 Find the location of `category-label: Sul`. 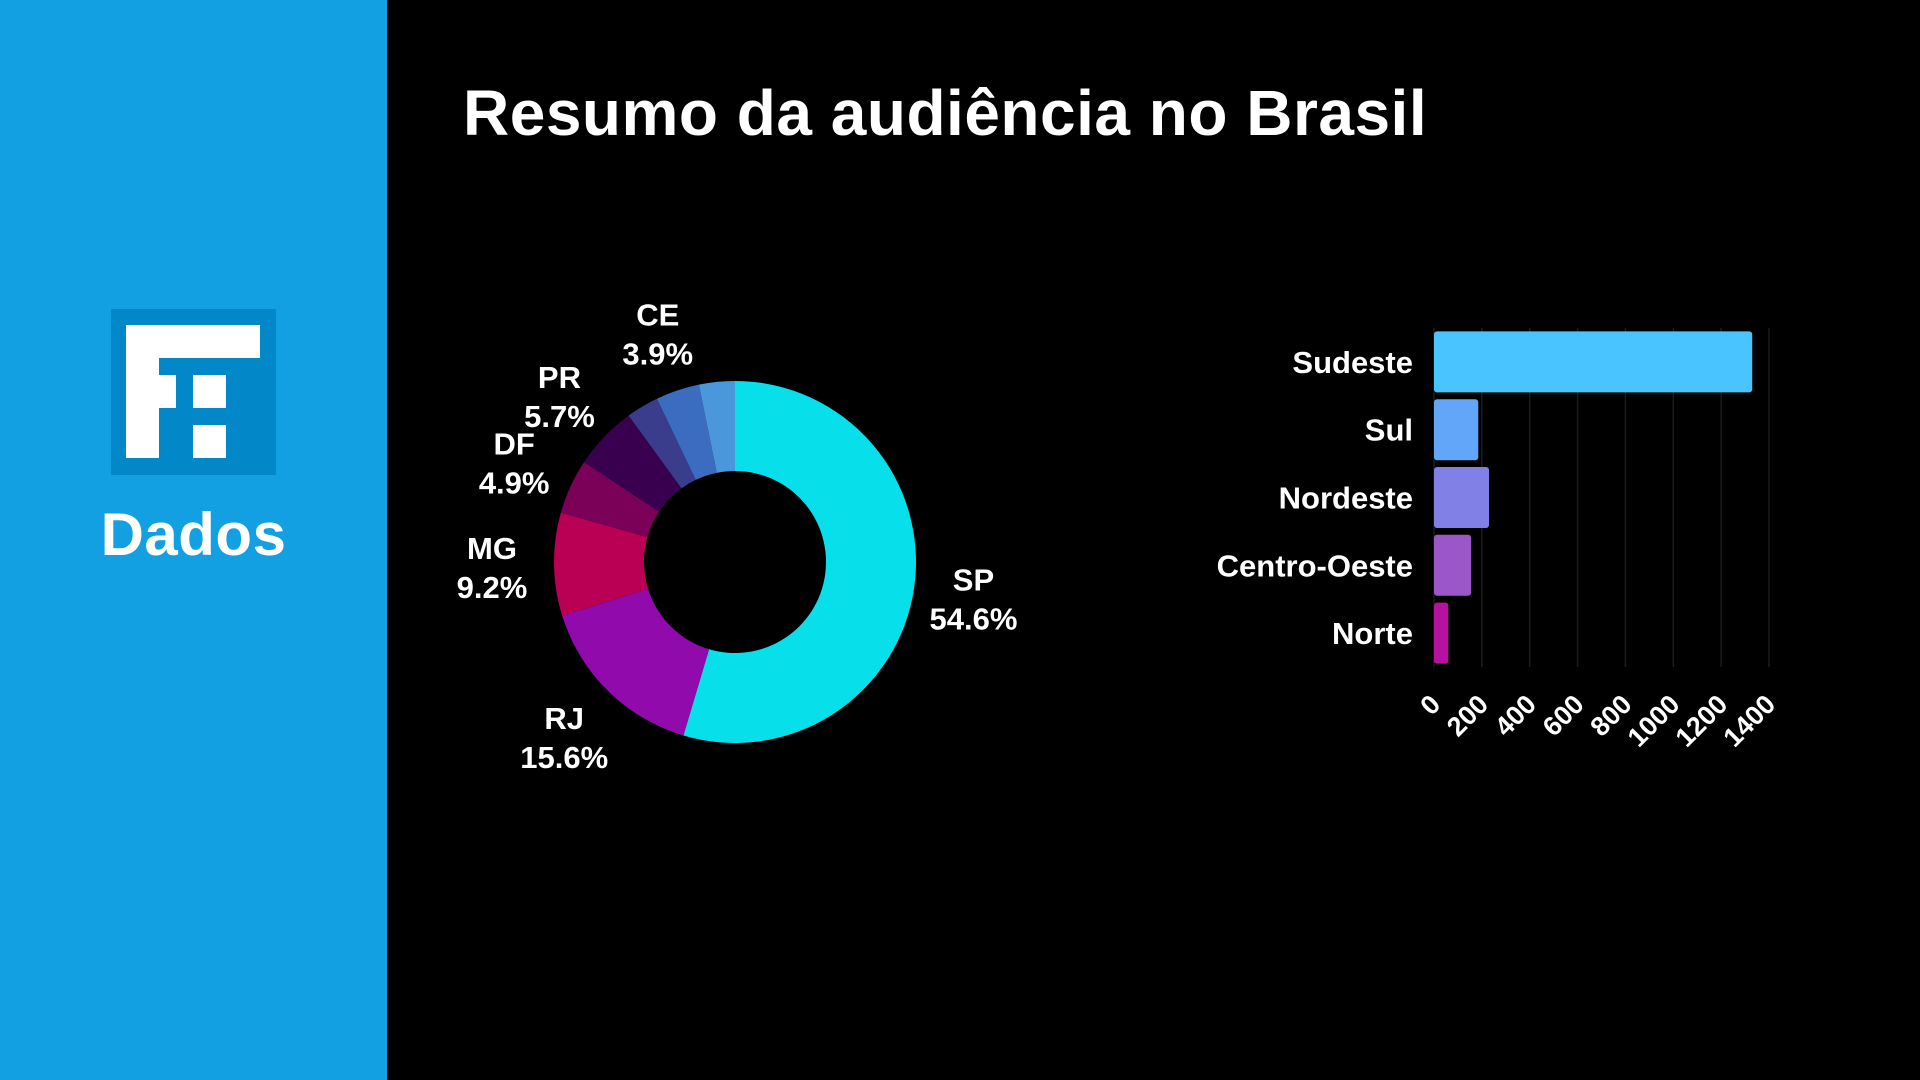

category-label: Sul is located at coordinates (1389, 430).